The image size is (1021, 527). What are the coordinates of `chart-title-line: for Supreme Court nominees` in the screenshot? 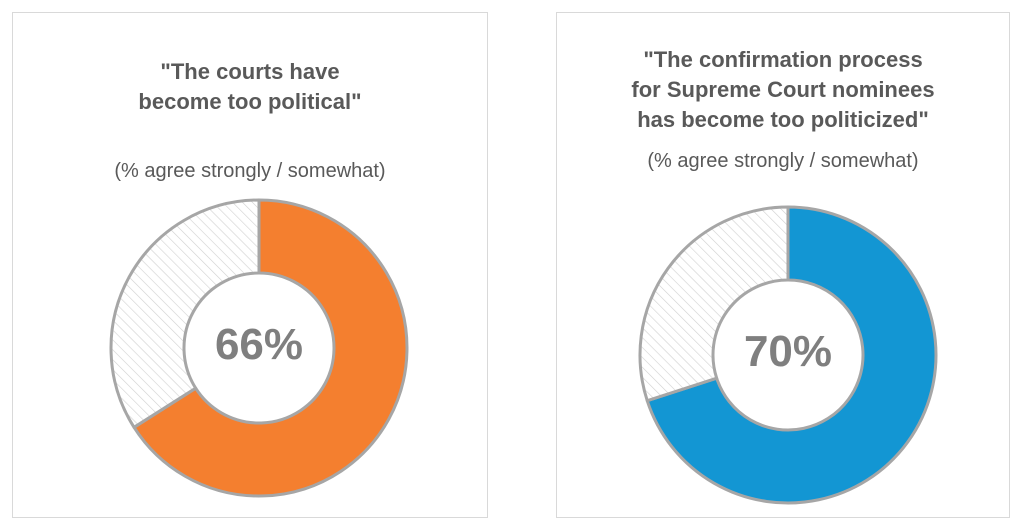 It's located at (783, 89).